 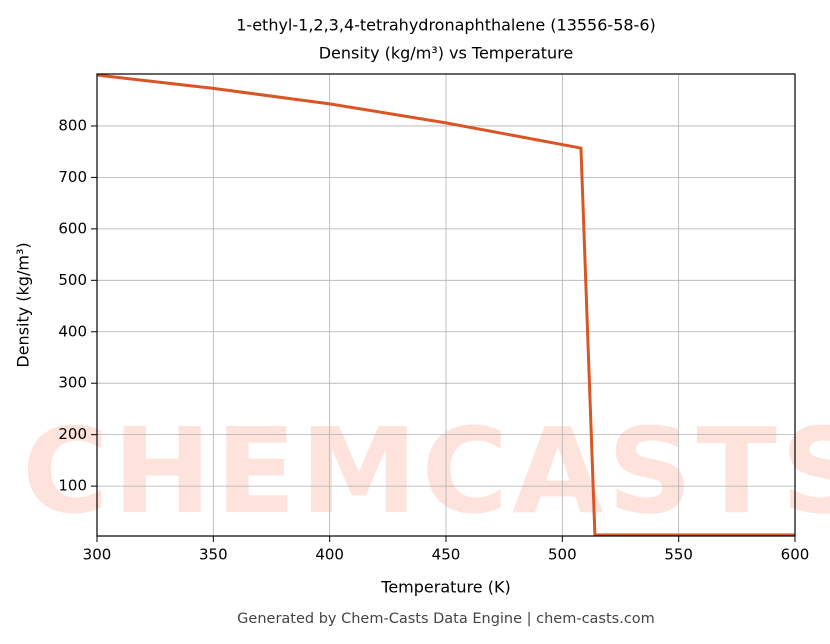 I want to click on y-tick-label: 400, so click(x=72, y=331).